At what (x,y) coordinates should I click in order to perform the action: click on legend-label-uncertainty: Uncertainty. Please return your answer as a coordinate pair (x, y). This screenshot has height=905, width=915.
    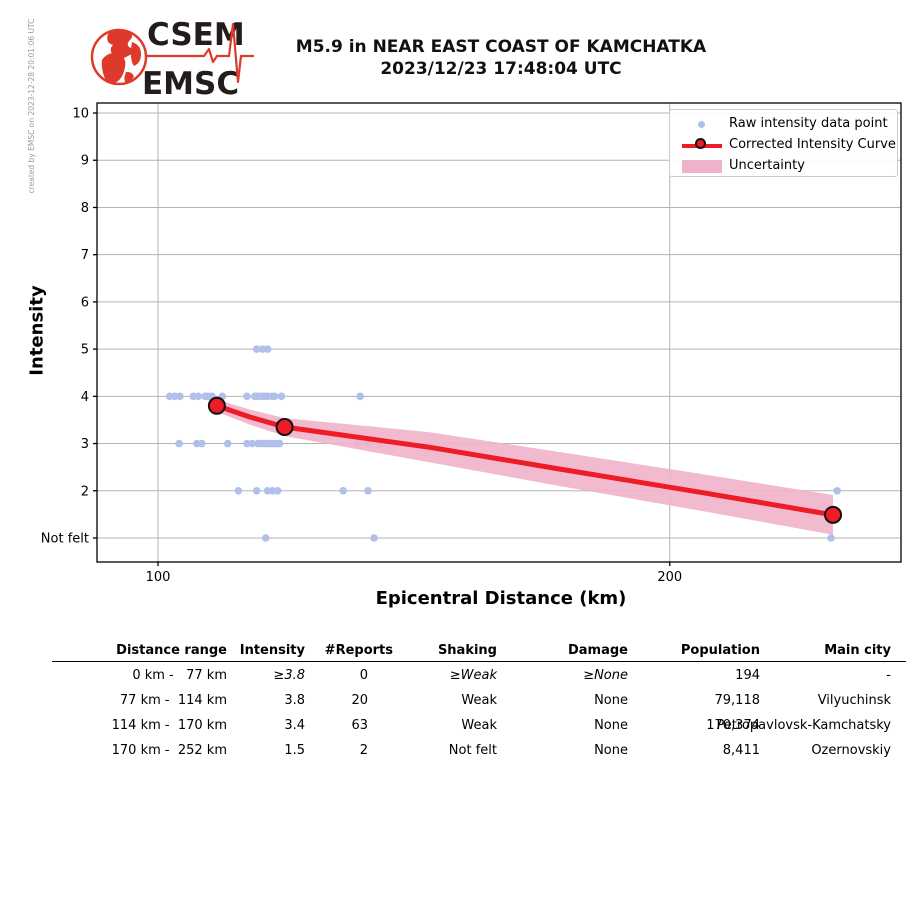
    Looking at the image, I should click on (767, 165).